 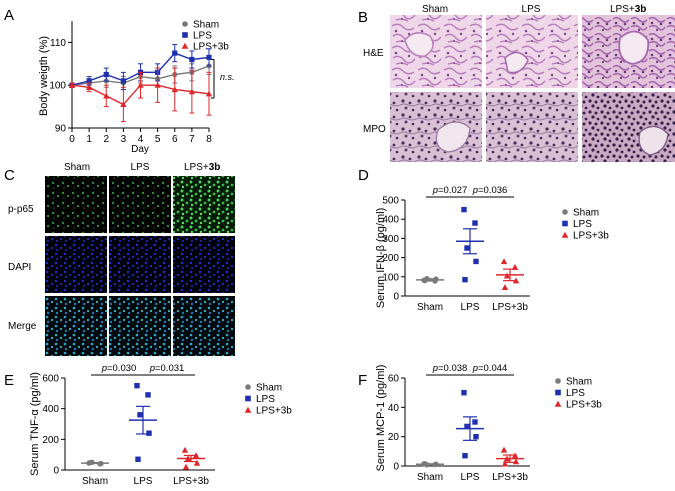 What do you see at coordinates (390, 258) in the screenshot?
I see `y-tick-label: 200` at bounding box center [390, 258].